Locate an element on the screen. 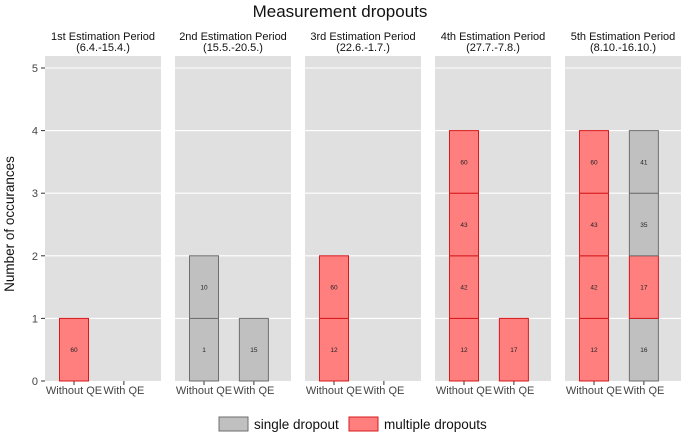 Image resolution: width=685 pixels, height=435 pixels. legend: single dropout multiple dropouts is located at coordinates (352, 424).